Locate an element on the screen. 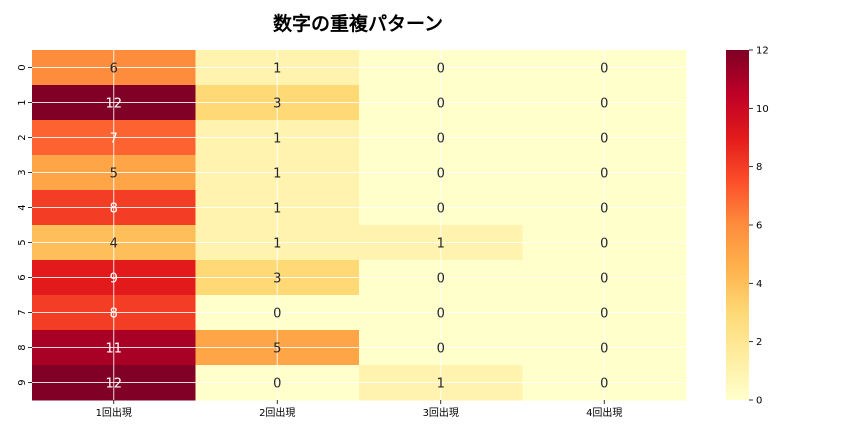 The height and width of the screenshot is (432, 864). y-tick-label: 1 is located at coordinates (22, 102).